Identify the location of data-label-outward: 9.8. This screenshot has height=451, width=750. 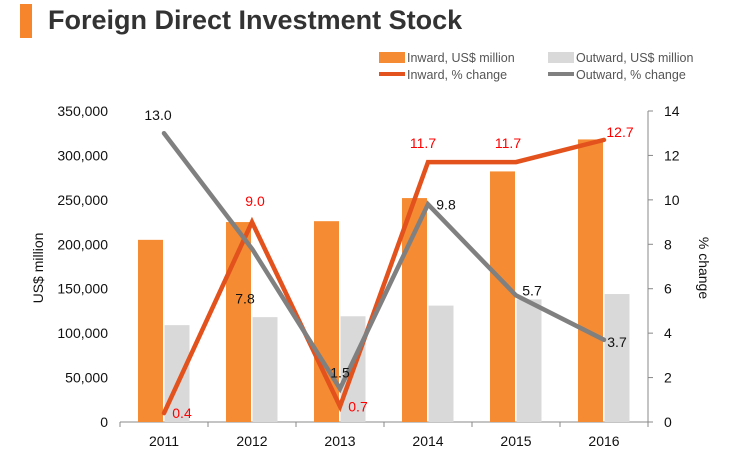
(446, 204).